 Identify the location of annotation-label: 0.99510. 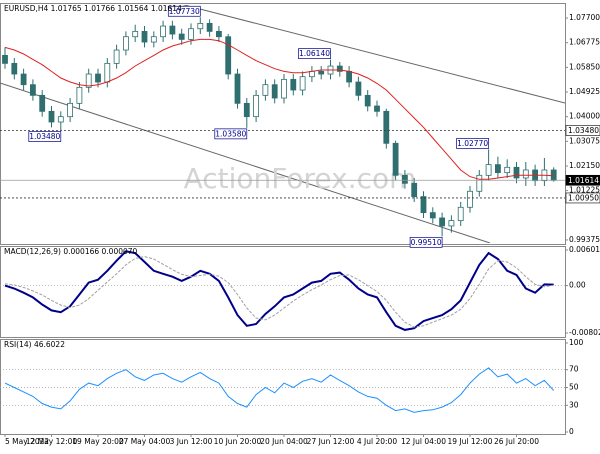
(426, 242).